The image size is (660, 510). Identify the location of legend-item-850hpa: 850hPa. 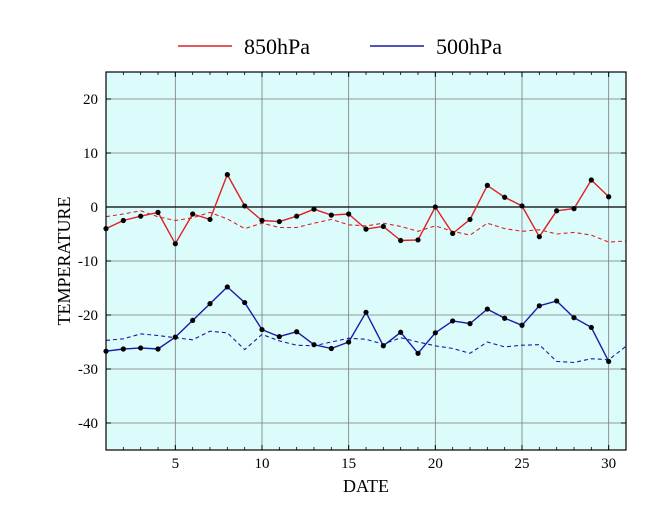
(244, 46).